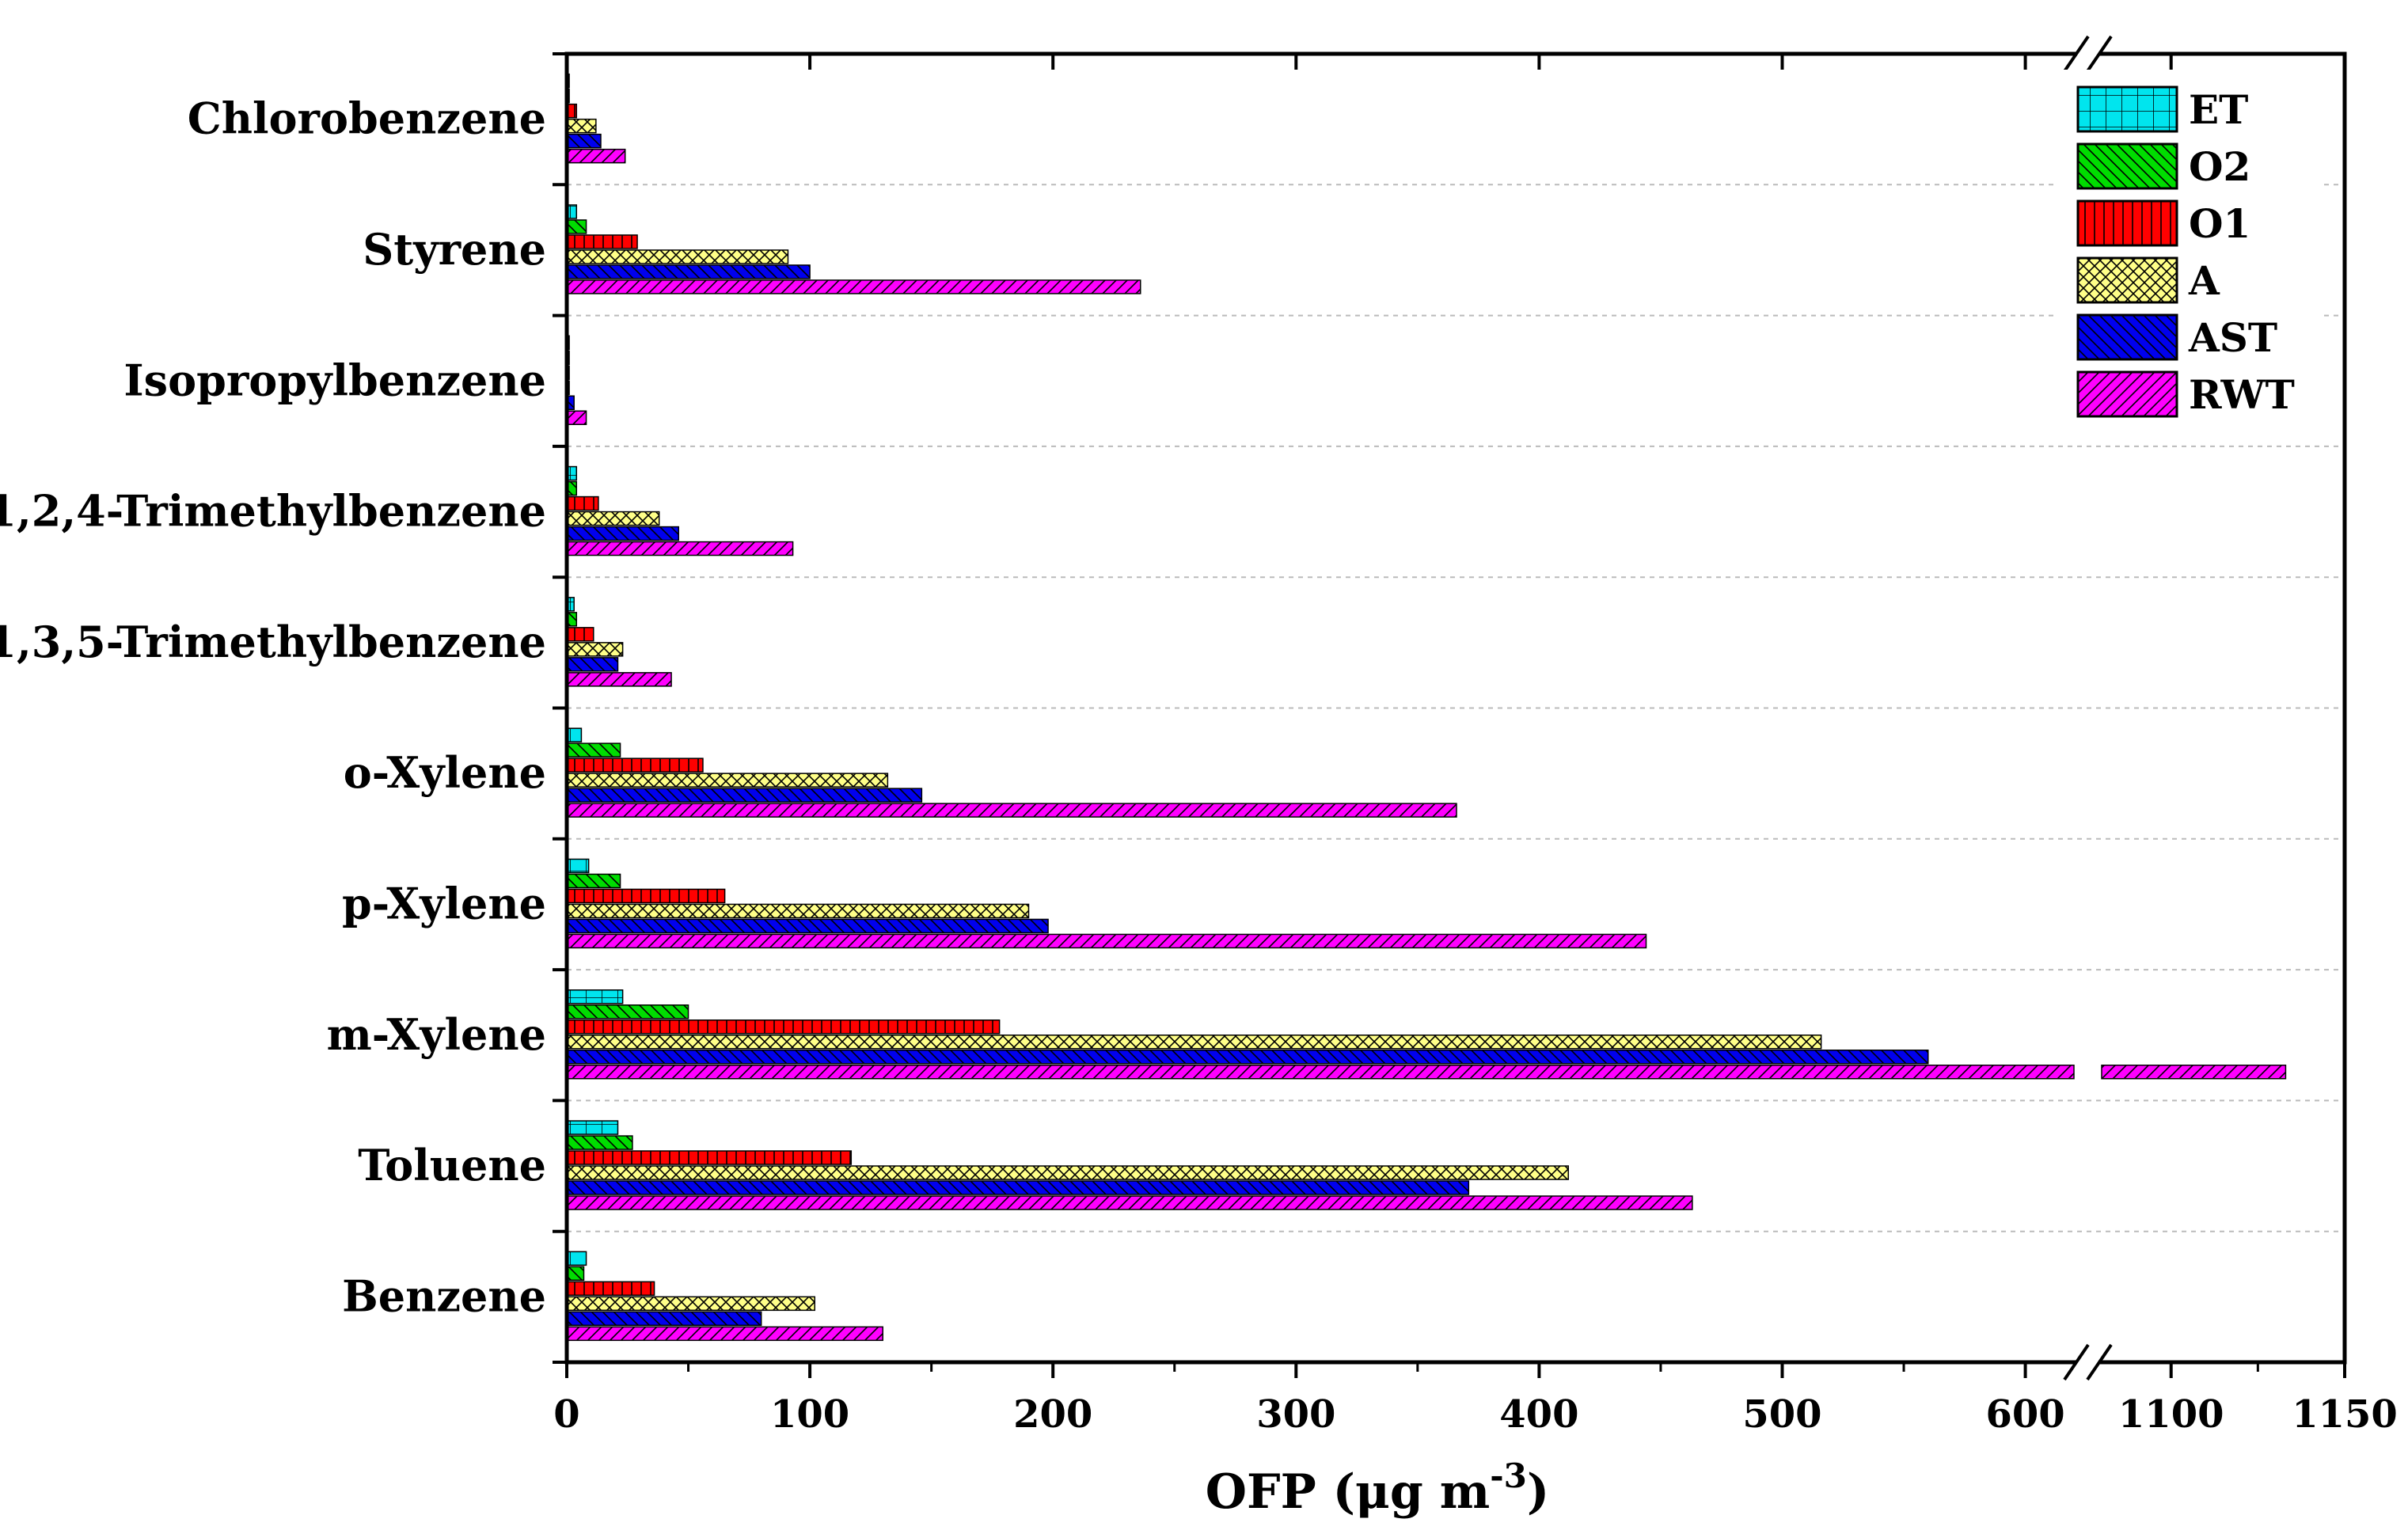 Image resolution: width=2408 pixels, height=1534 pixels. What do you see at coordinates (1781, 1414) in the screenshot?
I see `x-tick-label: 500` at bounding box center [1781, 1414].